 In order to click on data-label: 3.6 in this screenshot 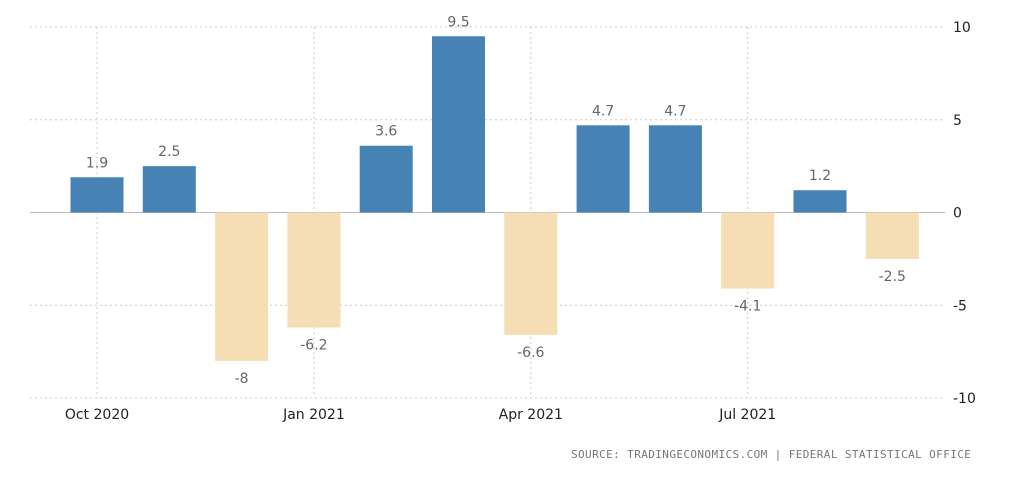, I will do `click(386, 132)`.